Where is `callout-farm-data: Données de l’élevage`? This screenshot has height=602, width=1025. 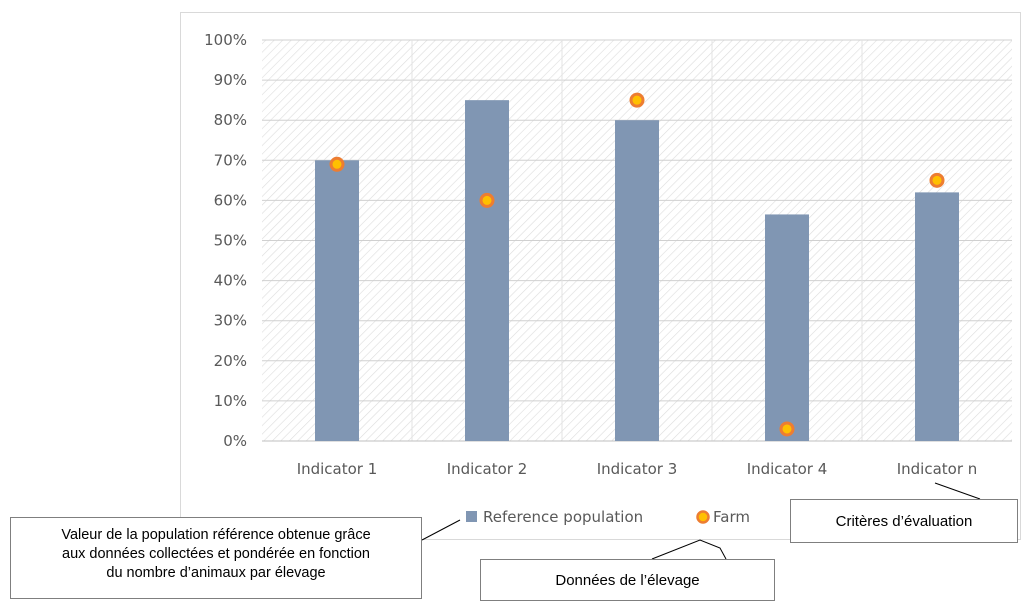 callout-farm-data: Données de l’élevage is located at coordinates (627, 580).